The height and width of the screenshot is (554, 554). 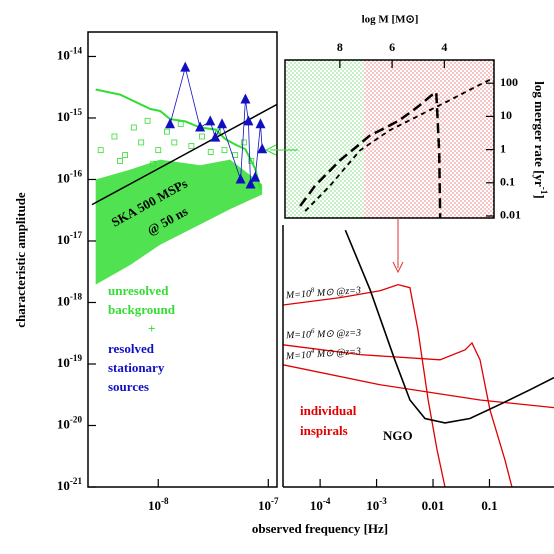 I want to click on background-band, so click(x=179, y=222).